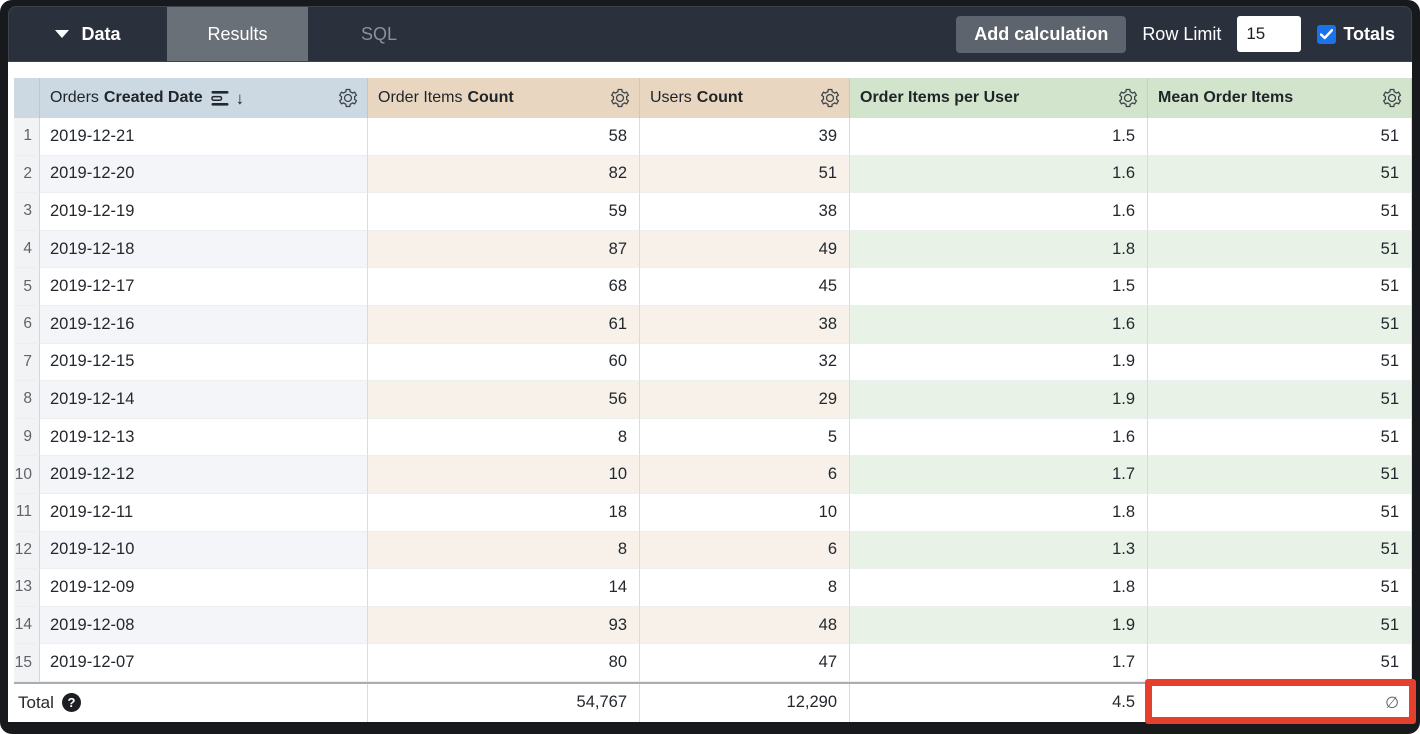  Describe the element at coordinates (504, 137) in the screenshot. I see `cell-order-items-count: 58` at that location.